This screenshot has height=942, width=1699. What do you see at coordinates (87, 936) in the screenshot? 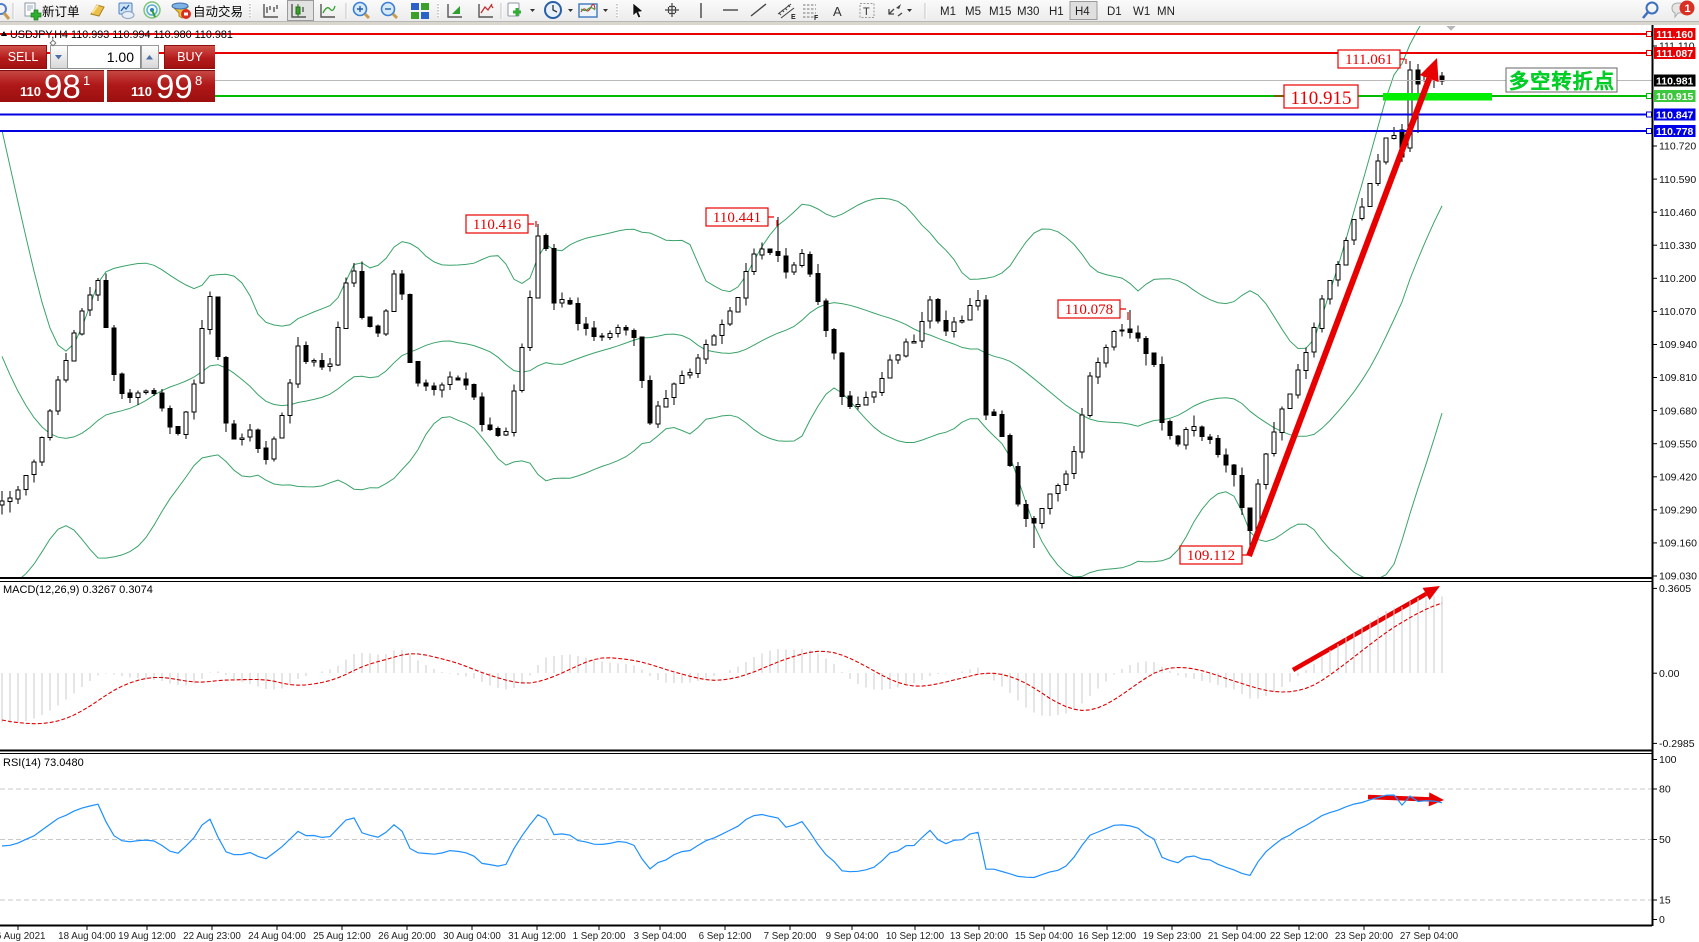
I see `svg-text: 18 Aug 04:00` at bounding box center [87, 936].